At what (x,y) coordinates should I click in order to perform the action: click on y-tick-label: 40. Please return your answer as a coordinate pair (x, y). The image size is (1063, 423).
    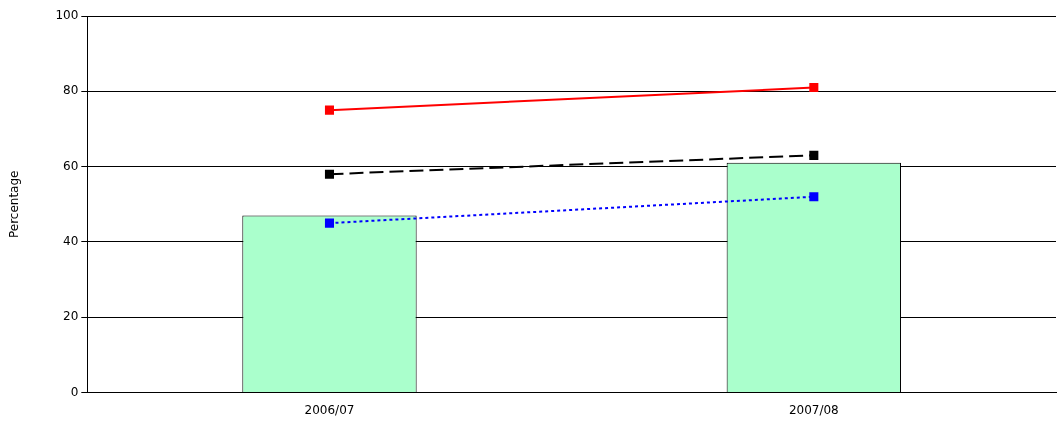
    Looking at the image, I should click on (71, 241).